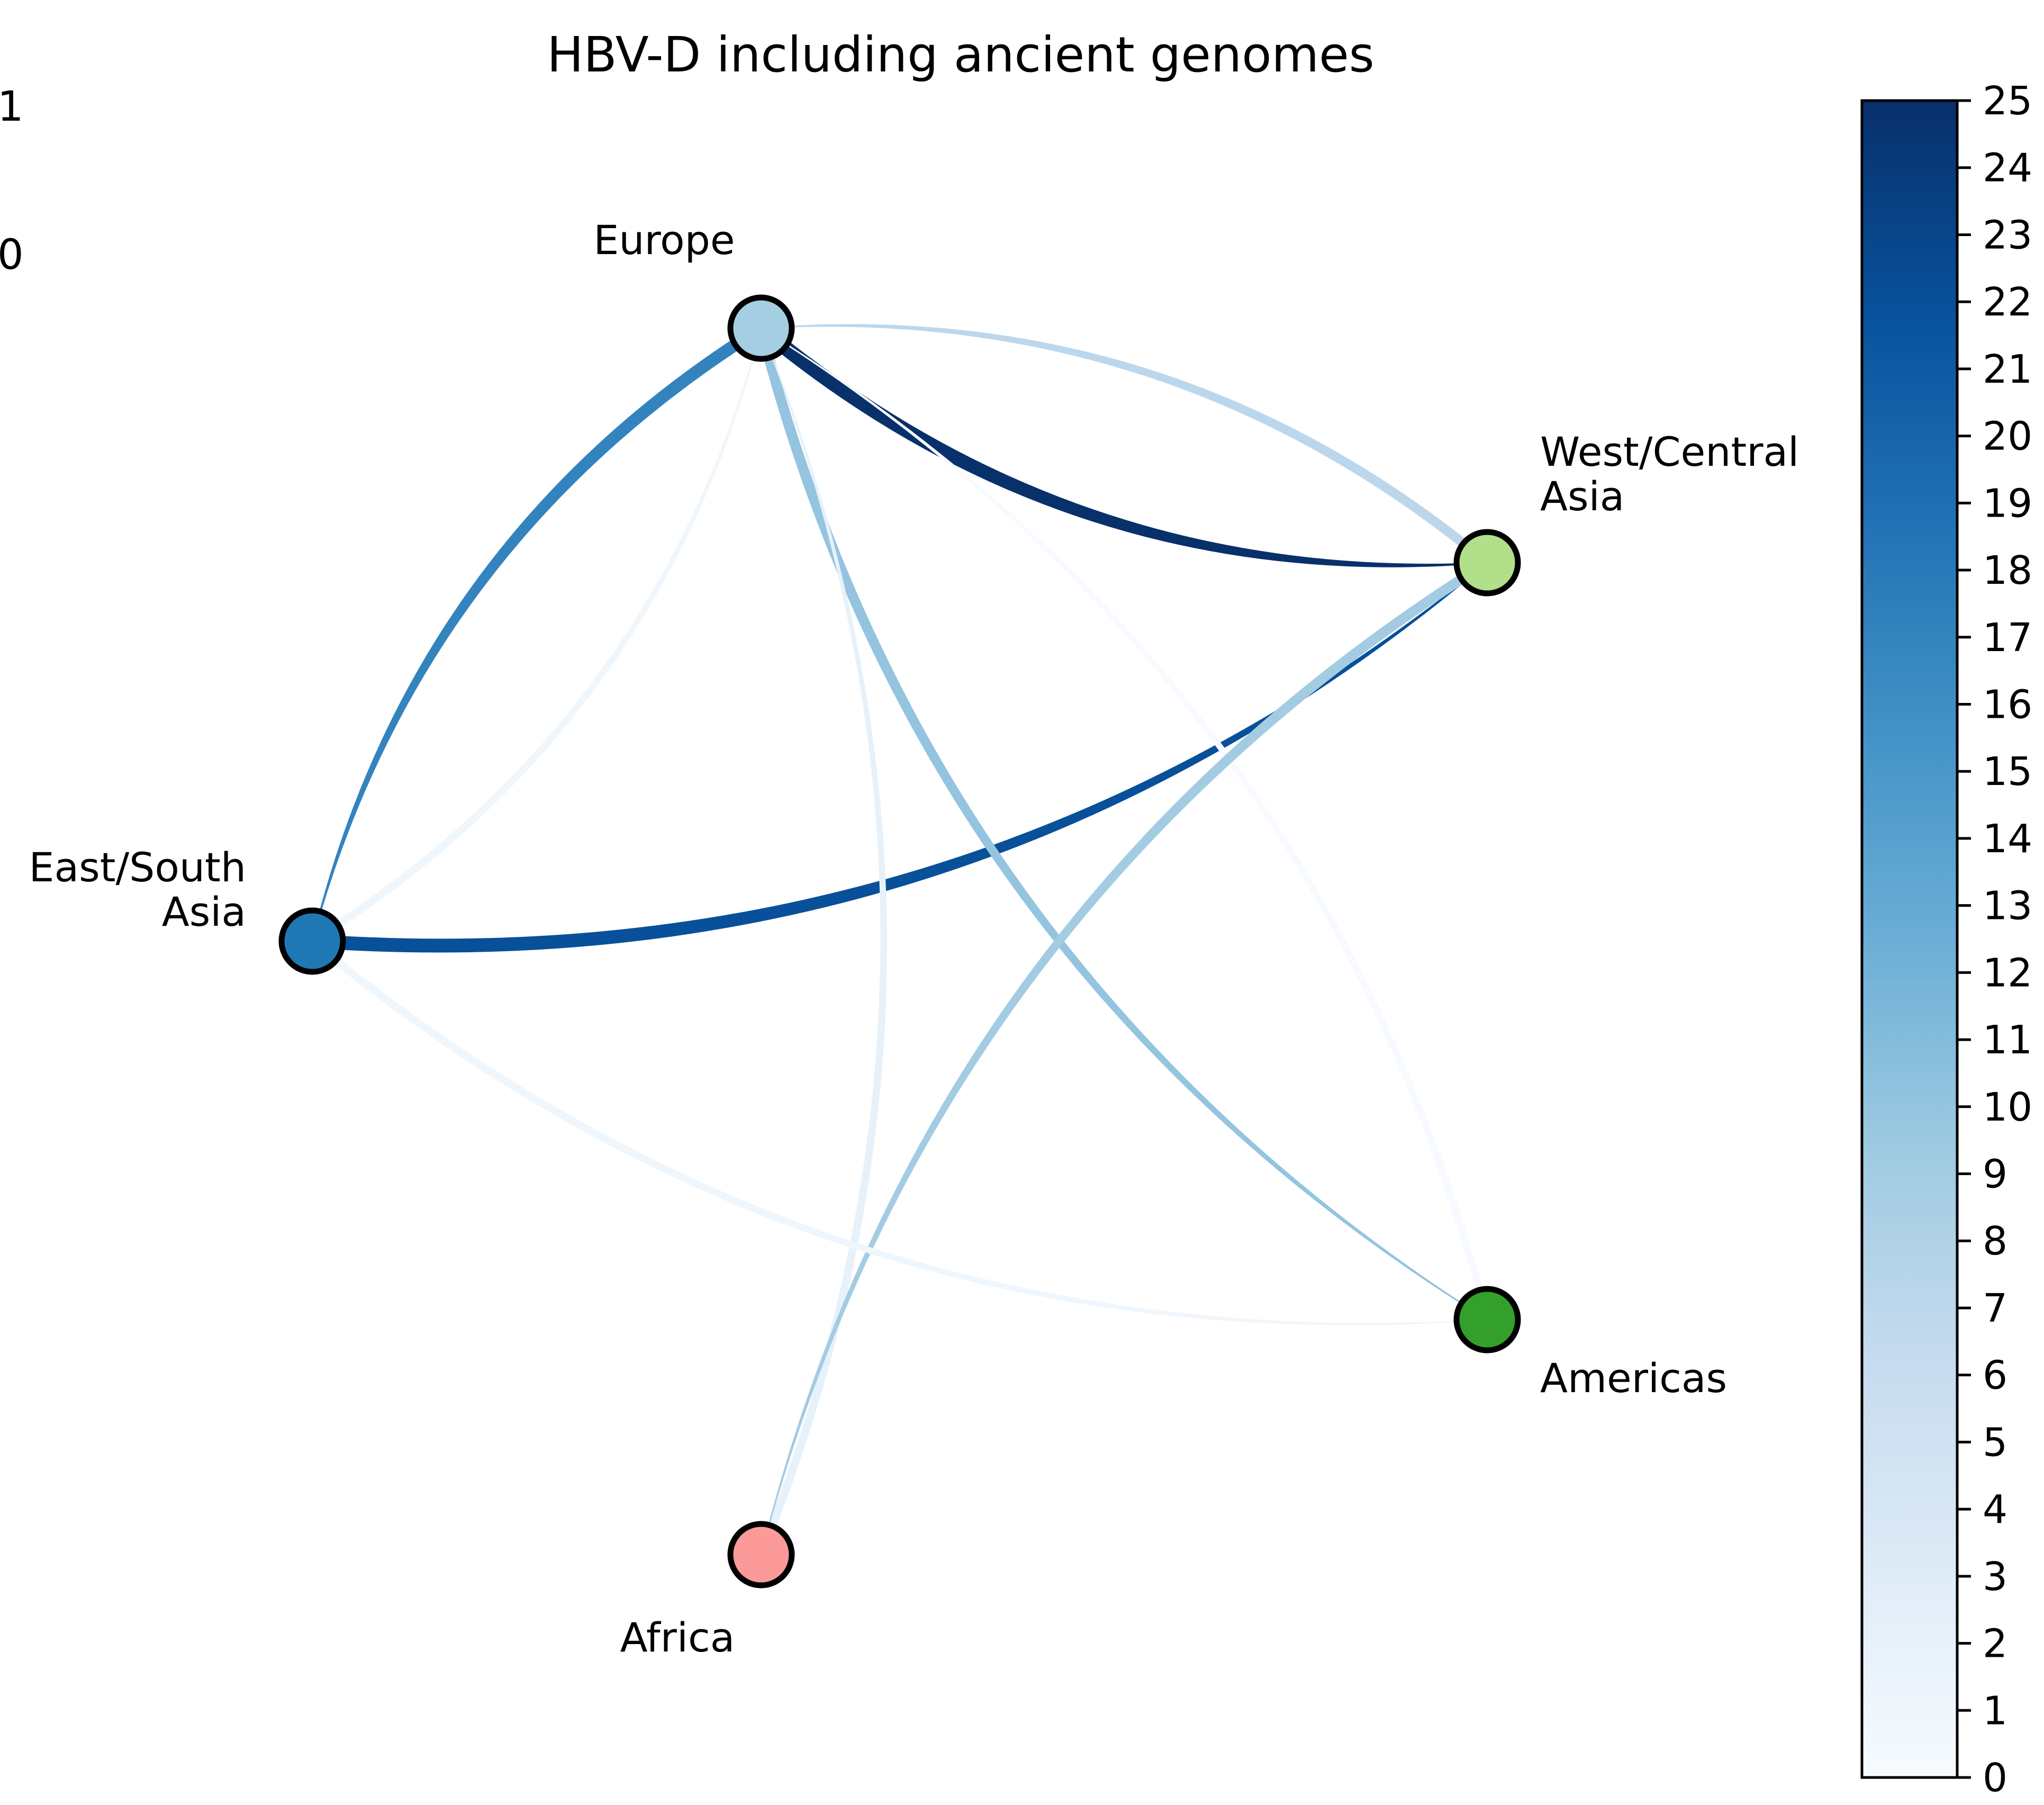 Image resolution: width=2044 pixels, height=1805 pixels. What do you see at coordinates (900, 757) in the screenshot?
I see `edge-east_south_asia-to-west_central_asia` at bounding box center [900, 757].